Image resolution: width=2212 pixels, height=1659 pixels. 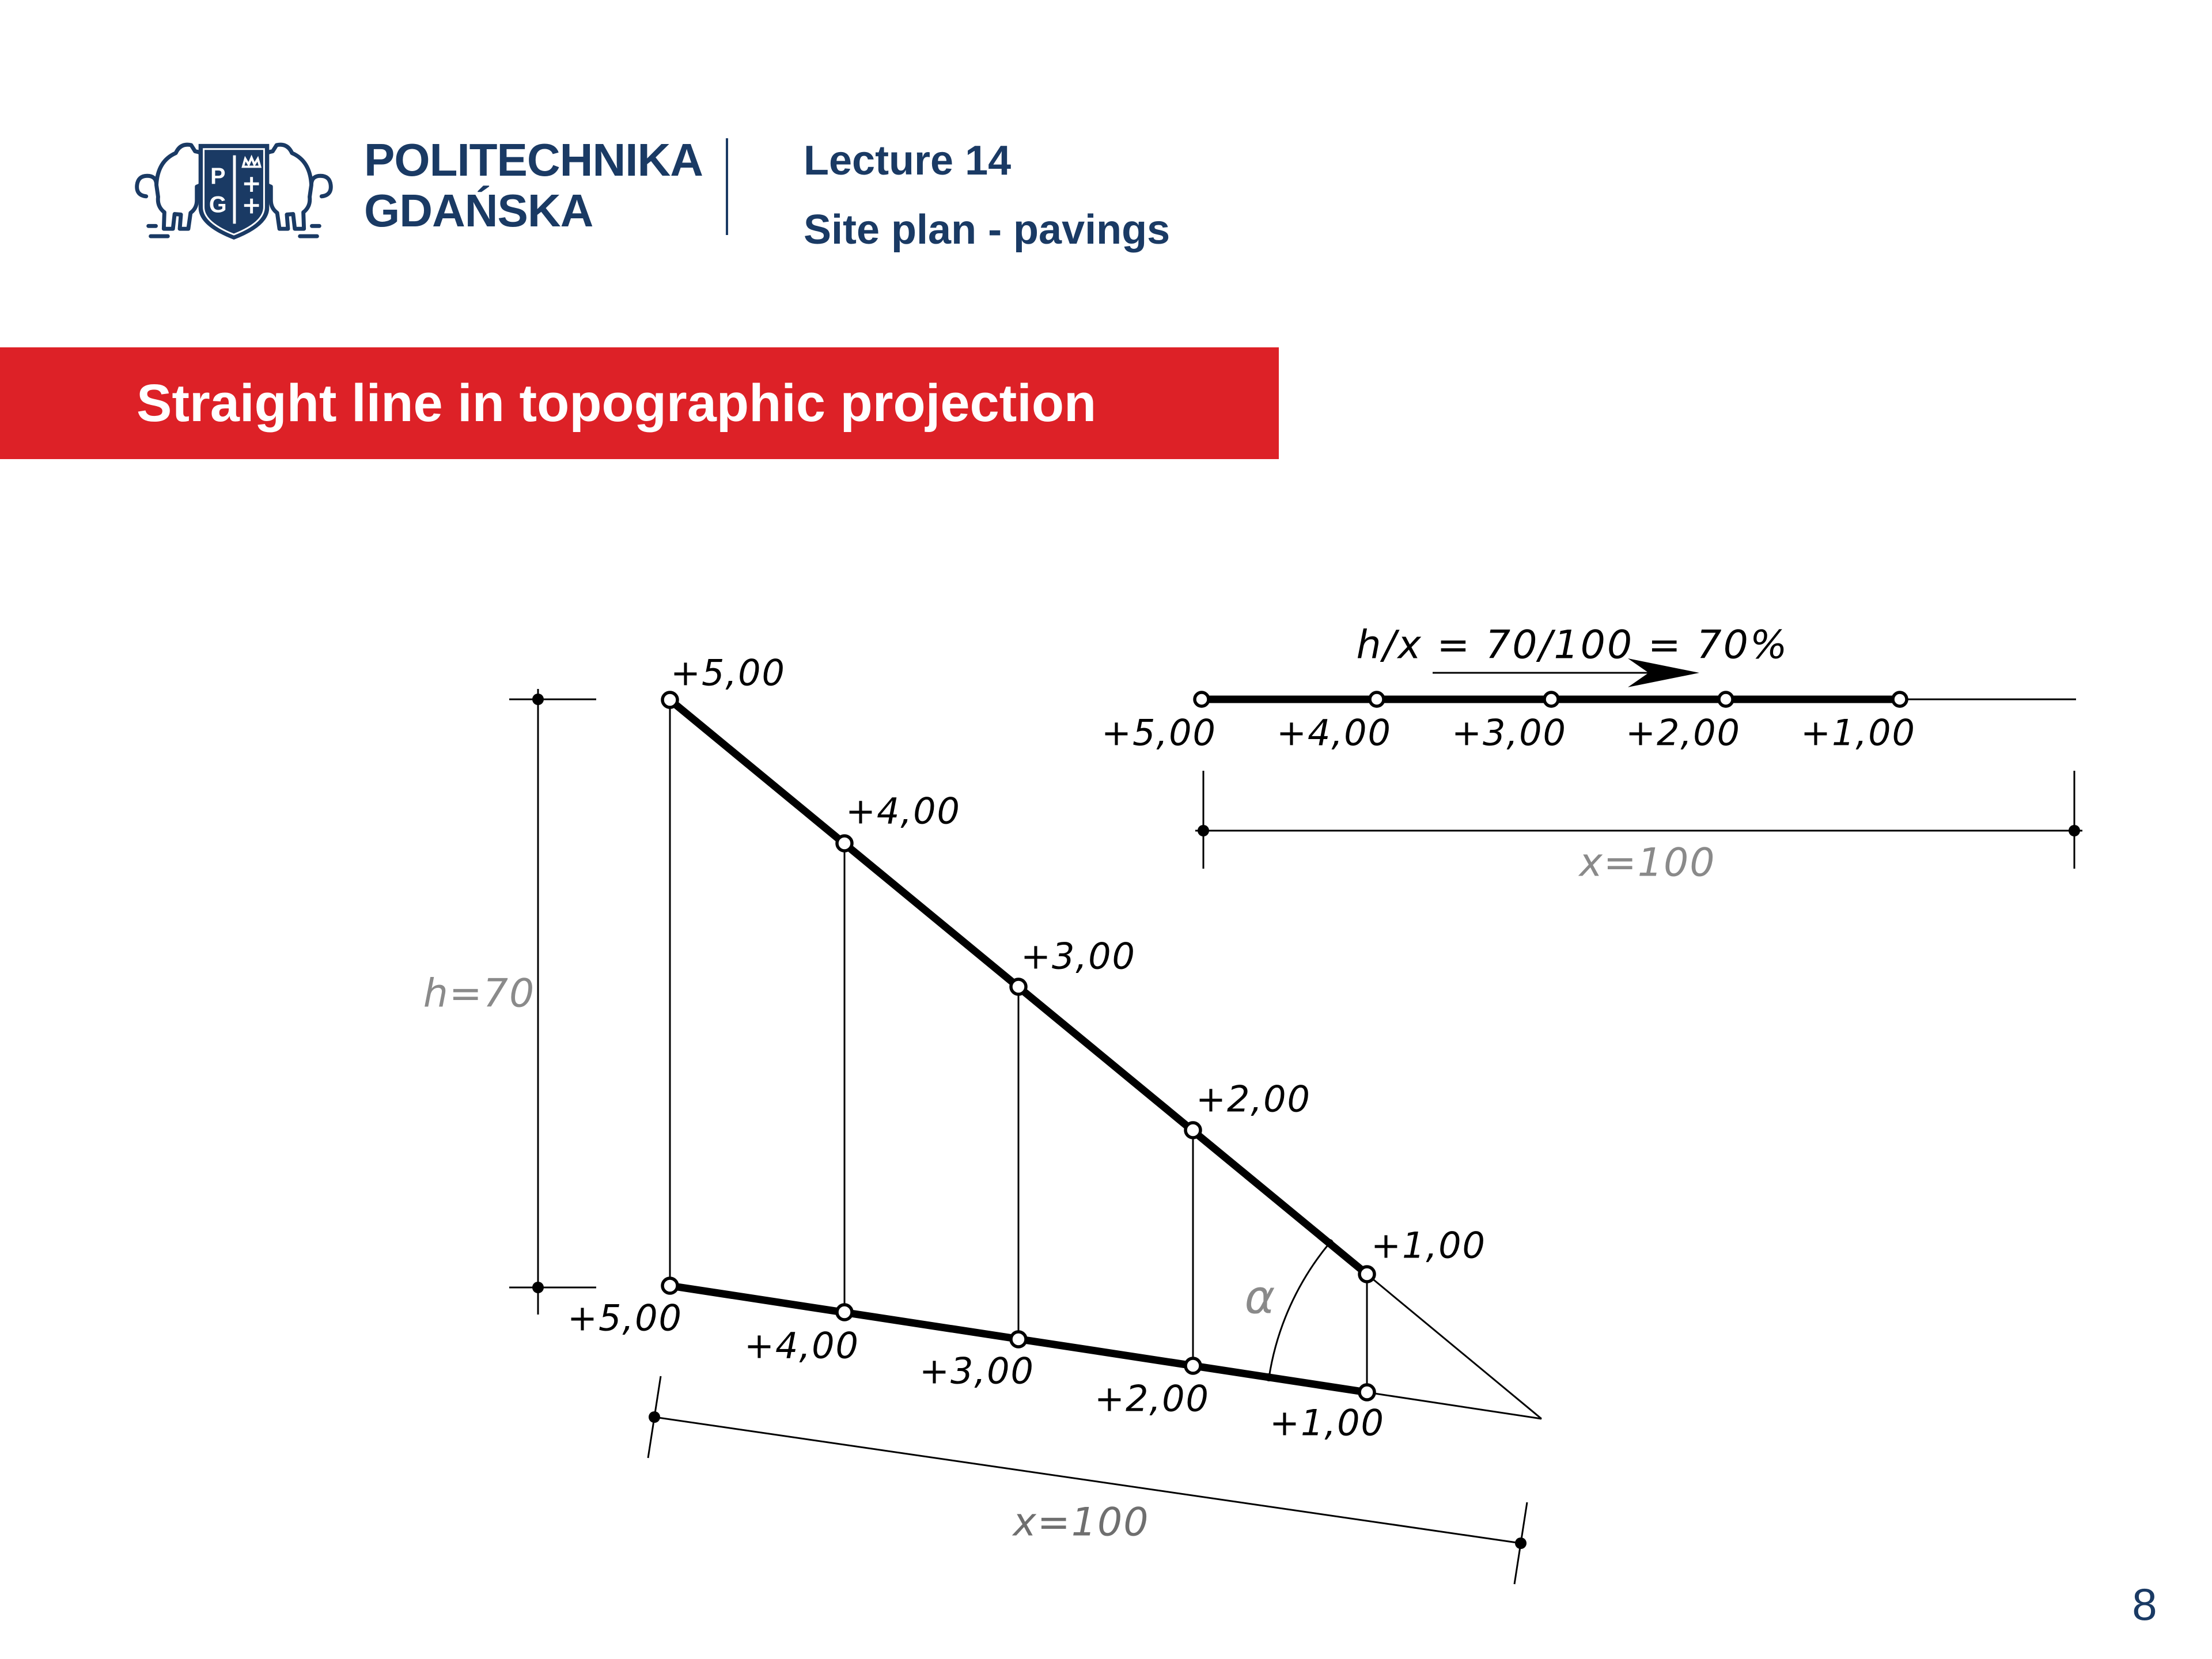 What do you see at coordinates (1253, 1099) in the screenshot?
I see `elevation-level-label: +2,00` at bounding box center [1253, 1099].